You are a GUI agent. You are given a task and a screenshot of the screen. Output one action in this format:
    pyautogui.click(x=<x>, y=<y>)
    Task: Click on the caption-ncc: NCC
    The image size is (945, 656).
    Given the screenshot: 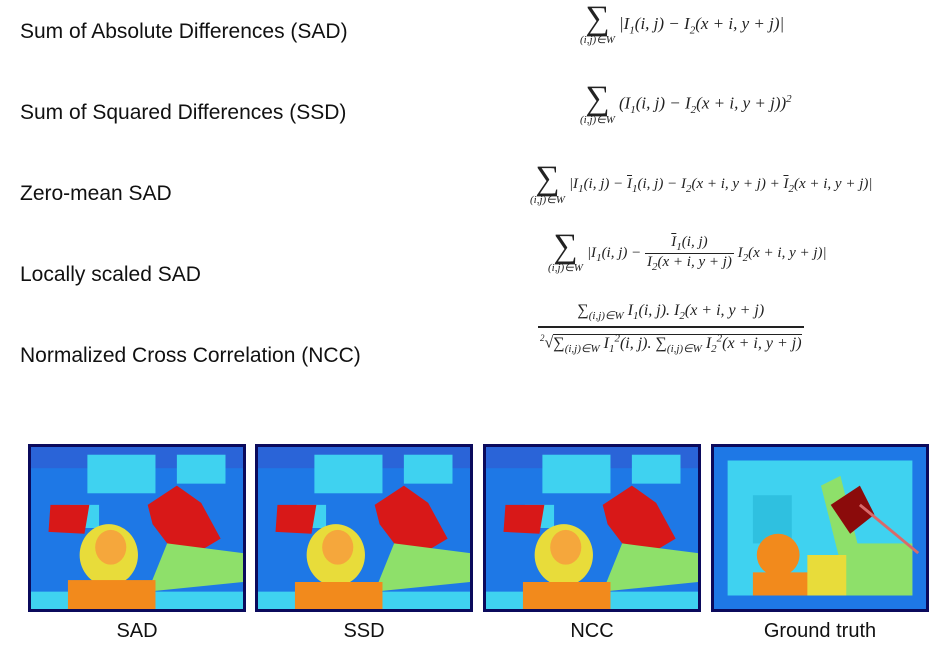 What is the action you would take?
    pyautogui.click(x=592, y=631)
    